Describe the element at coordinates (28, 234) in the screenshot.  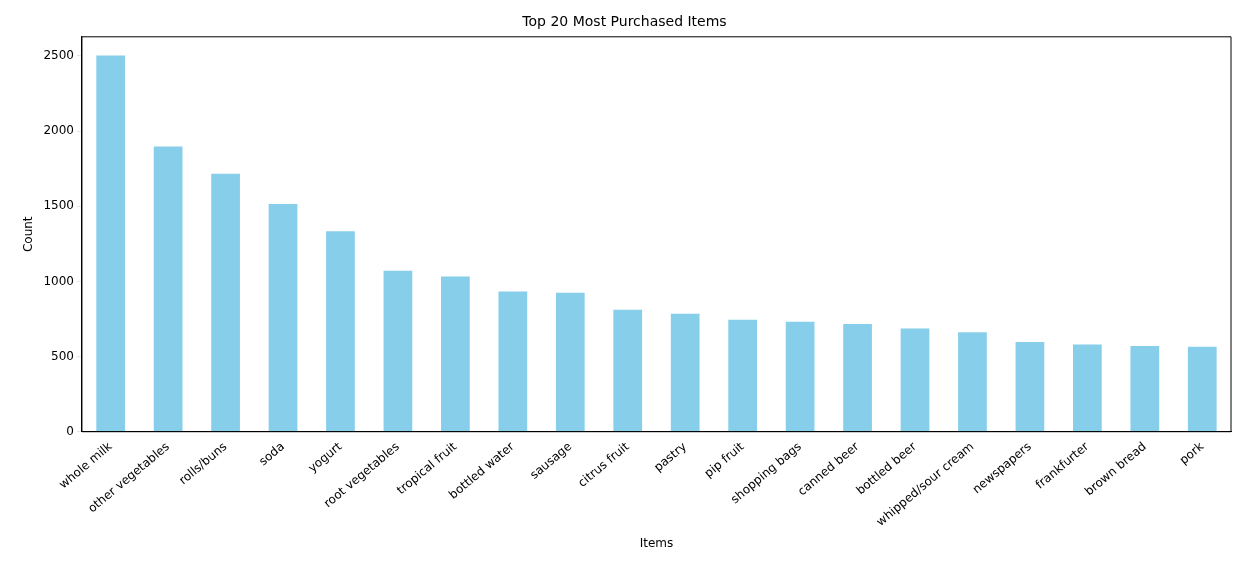
I see `y-axis-title: Count` at that location.